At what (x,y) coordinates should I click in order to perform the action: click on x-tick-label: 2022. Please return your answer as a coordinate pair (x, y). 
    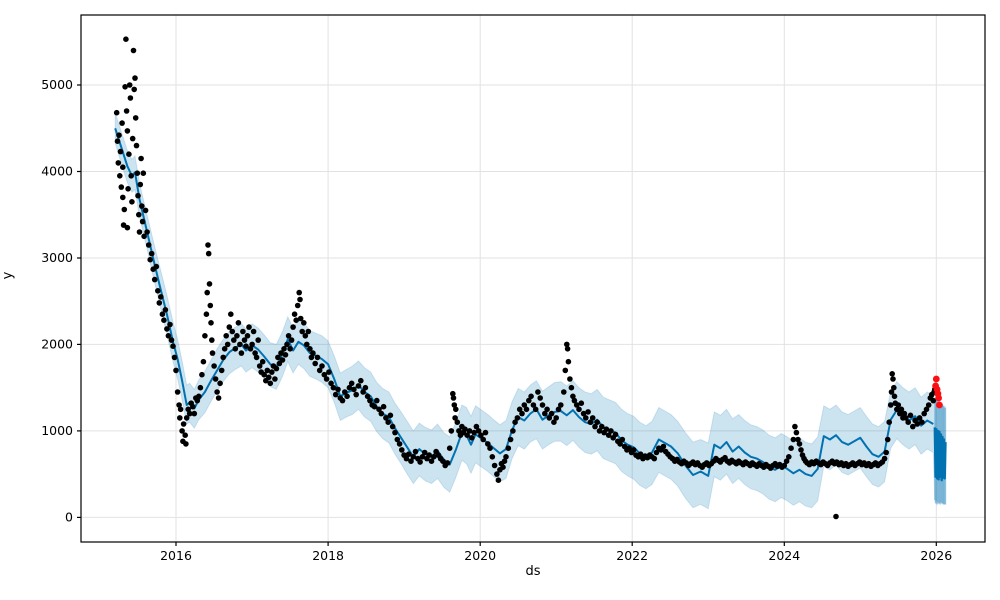
    Looking at the image, I should click on (632, 555).